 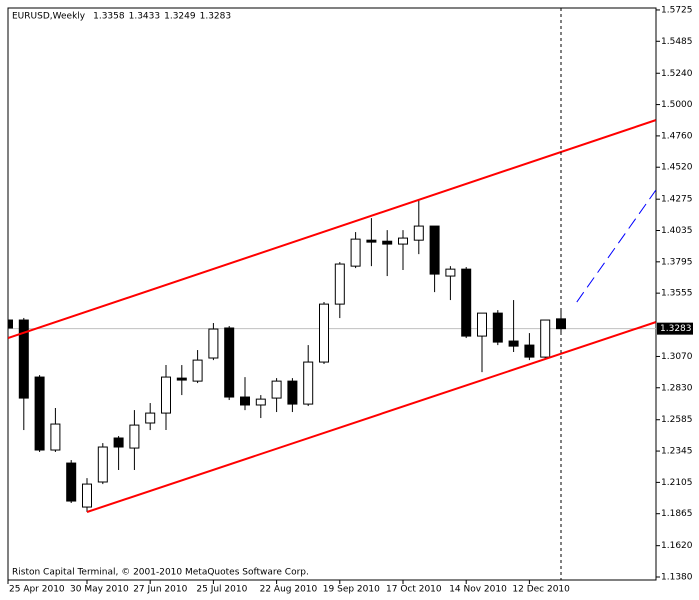 What do you see at coordinates (677, 420) in the screenshot?
I see `y-tick-label: 1.2585` at bounding box center [677, 420].